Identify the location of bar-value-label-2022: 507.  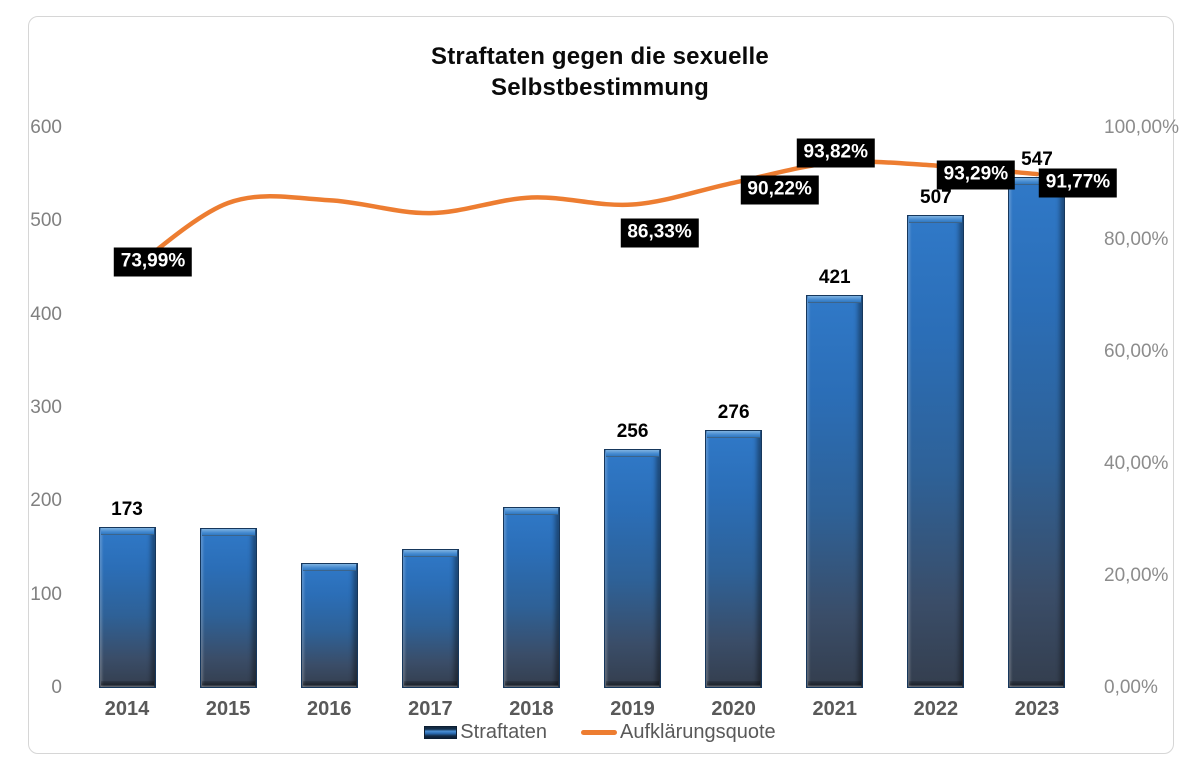
(936, 197).